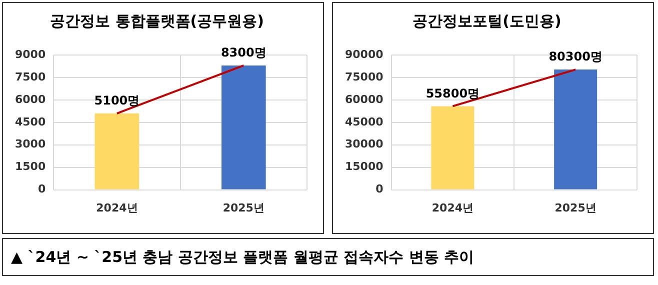 The width and height of the screenshot is (658, 285). What do you see at coordinates (328, 257) in the screenshot?
I see `text: ▲ `24년 ~ `25년 충남 공간정보 플랫폼 월평균 접속자수 변동 추이` at bounding box center [328, 257].